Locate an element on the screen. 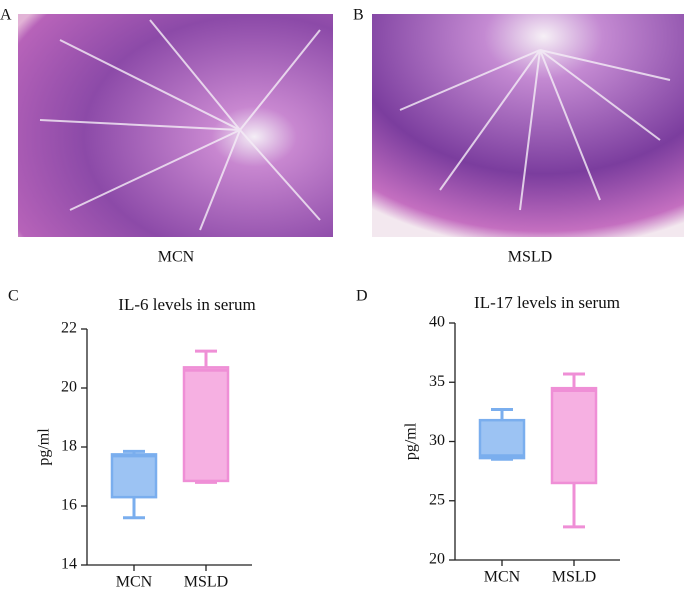 Image resolution: width=685 pixels, height=600 pixels. panel-label: D is located at coordinates (362, 296).